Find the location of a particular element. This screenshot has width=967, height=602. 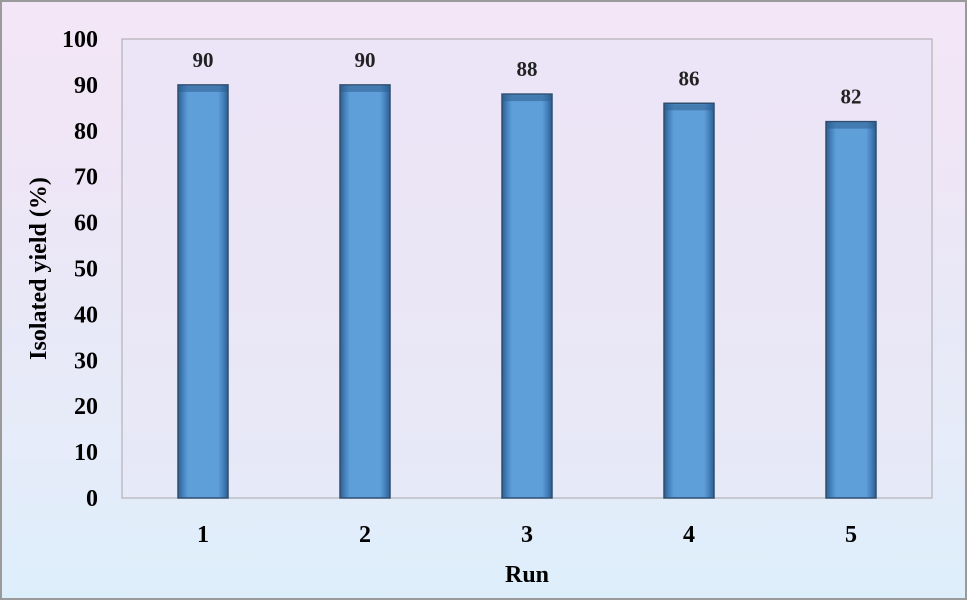

y-tick-label: 20 is located at coordinates (86, 407).